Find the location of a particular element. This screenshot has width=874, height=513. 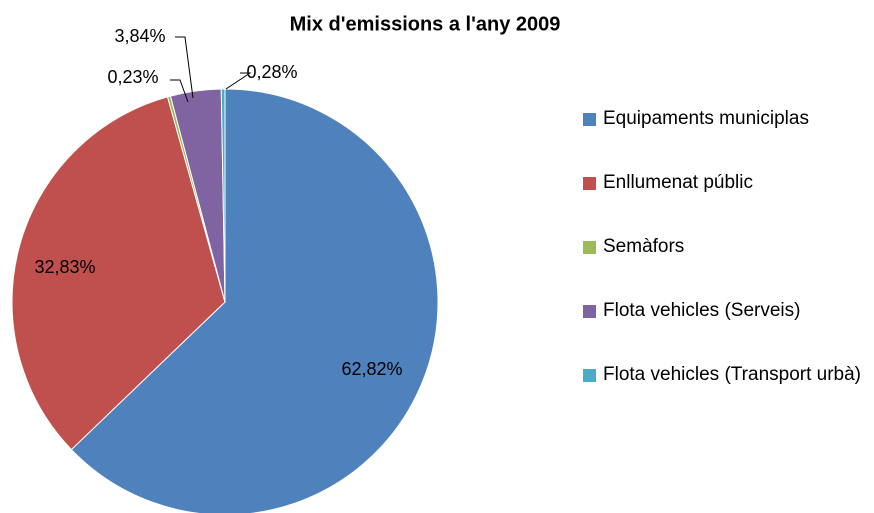

data-label: 0,23% is located at coordinates (132, 77).